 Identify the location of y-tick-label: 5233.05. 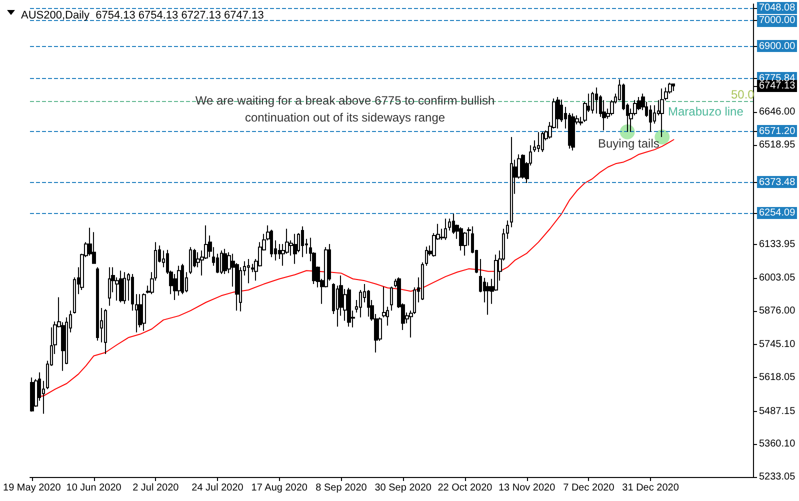
(777, 477).